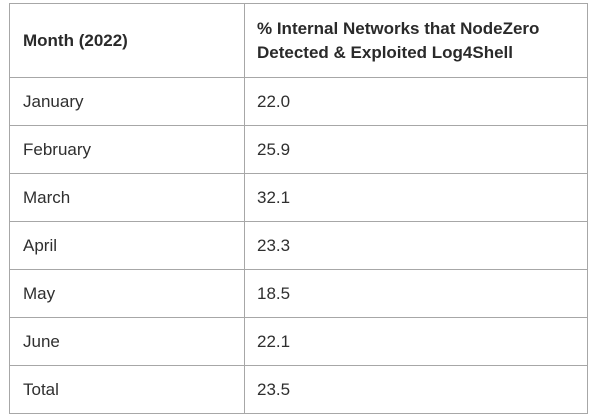  I want to click on column-header-month: Month (2022), so click(127, 40).